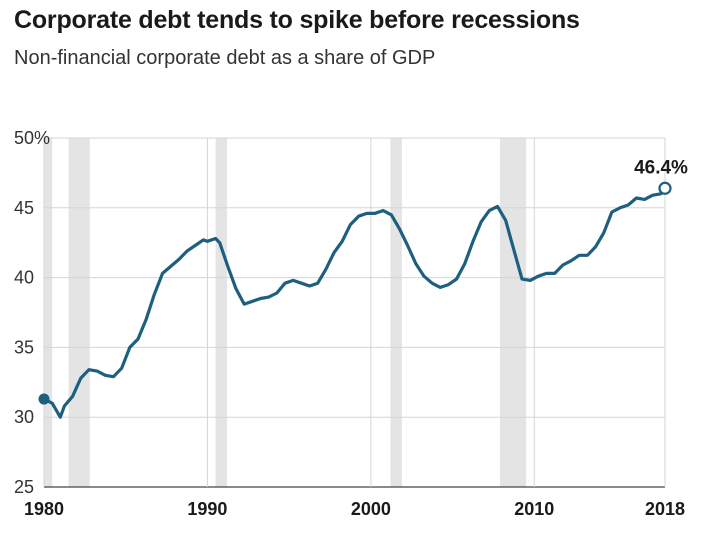 The height and width of the screenshot is (540, 726). What do you see at coordinates (207, 509) in the screenshot?
I see `x-tick-label-1990: 1990` at bounding box center [207, 509].